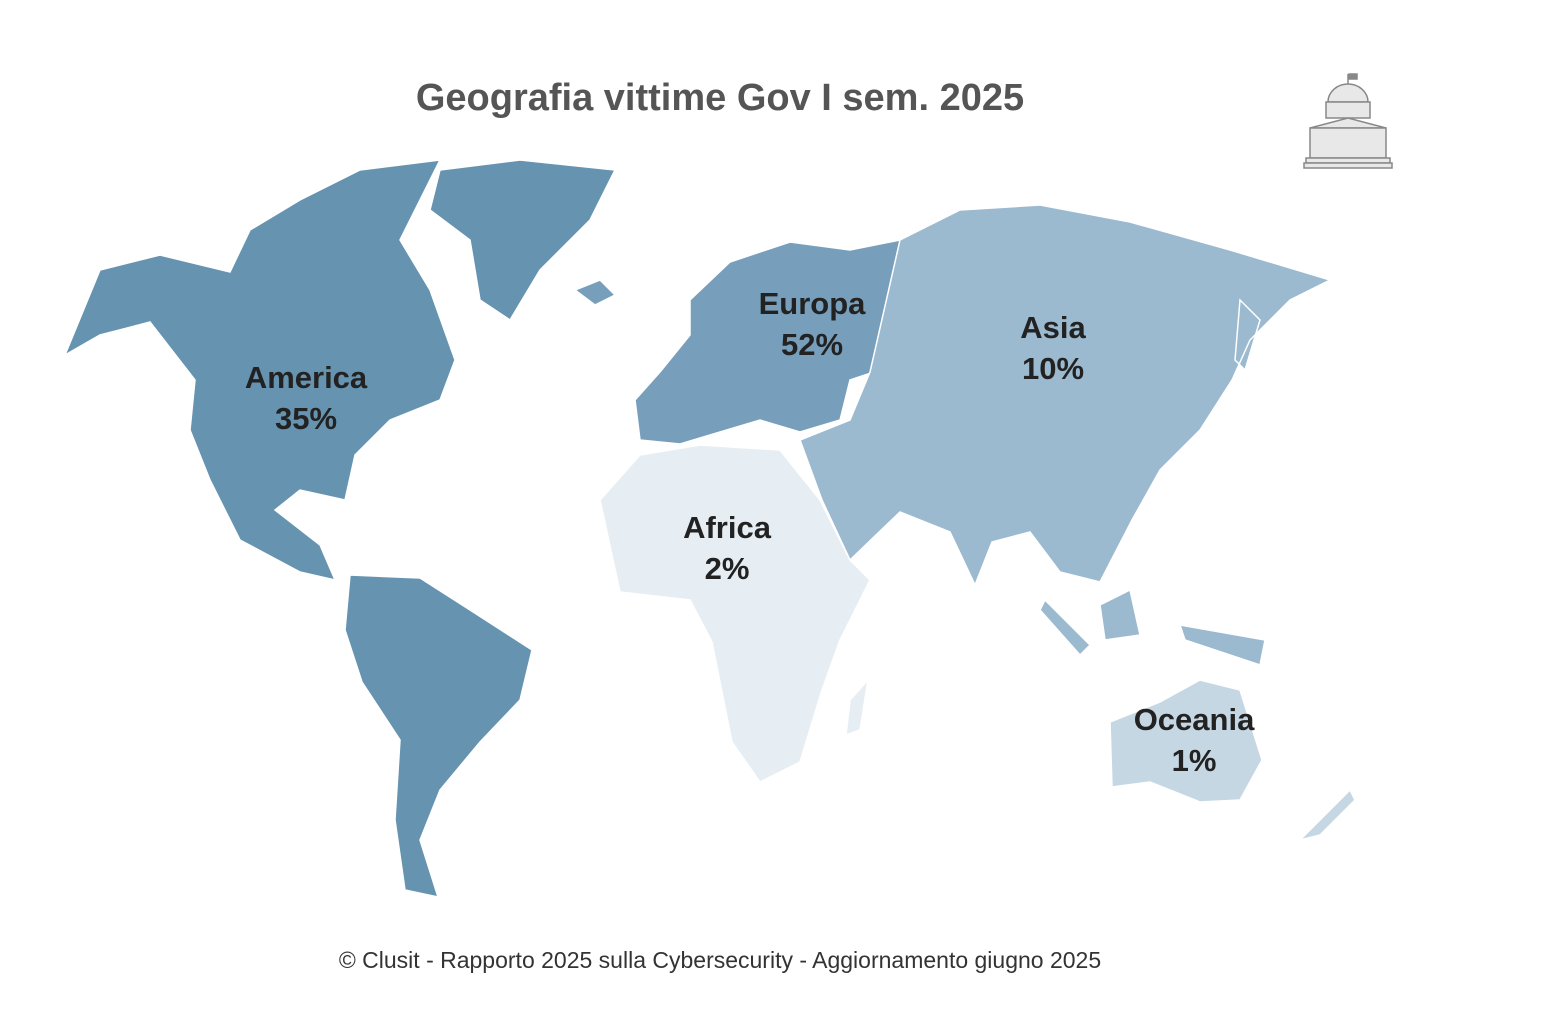 This screenshot has width=1545, height=1010. I want to click on region-name: Africa, so click(727, 527).